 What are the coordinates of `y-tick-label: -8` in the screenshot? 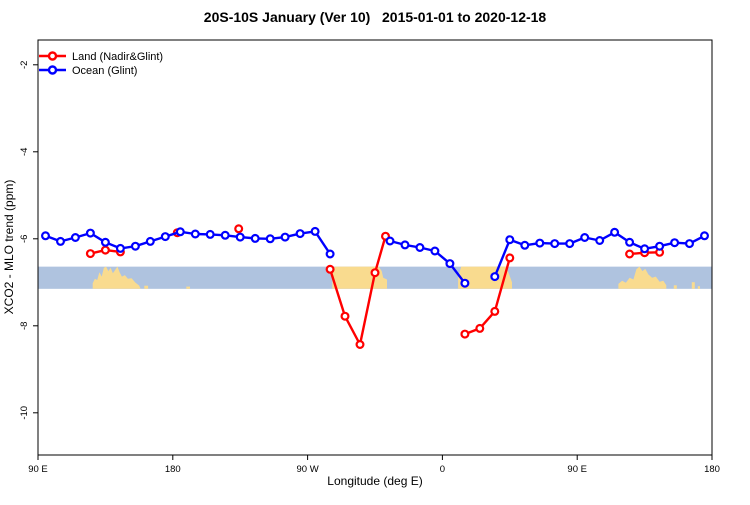 It's located at (24, 326).